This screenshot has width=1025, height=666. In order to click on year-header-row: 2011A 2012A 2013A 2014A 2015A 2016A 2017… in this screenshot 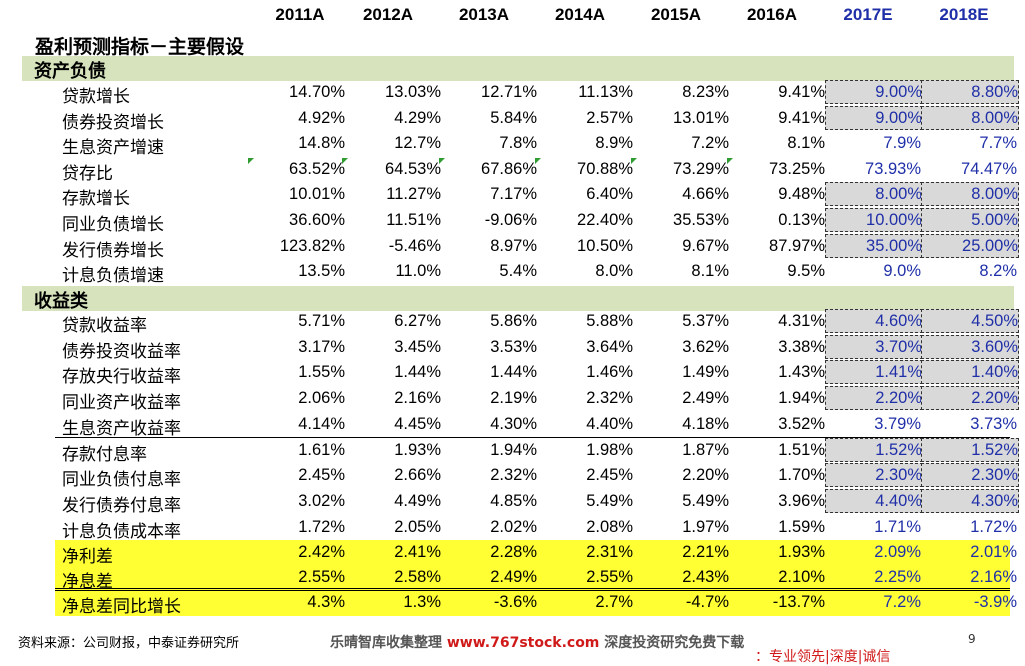, I will do `click(512, 16)`.